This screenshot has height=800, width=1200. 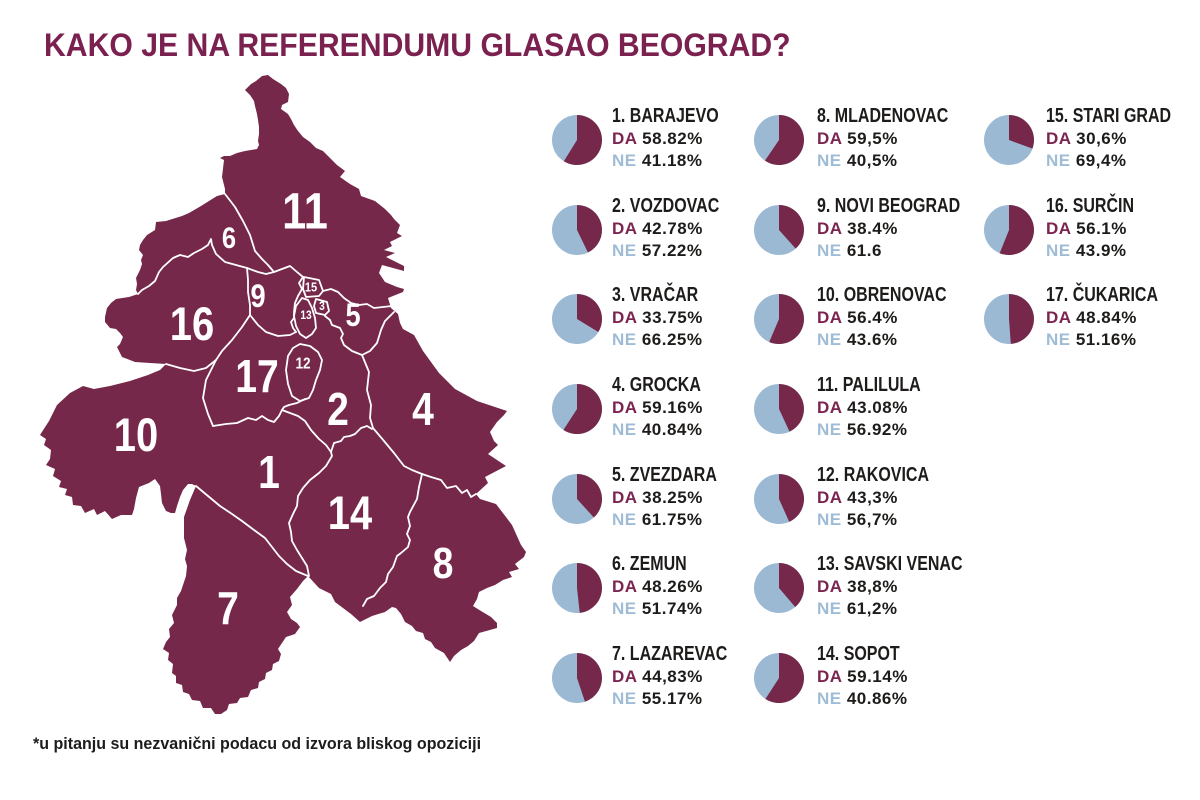 What do you see at coordinates (338, 410) in the screenshot?
I see `svg-text: 2` at bounding box center [338, 410].